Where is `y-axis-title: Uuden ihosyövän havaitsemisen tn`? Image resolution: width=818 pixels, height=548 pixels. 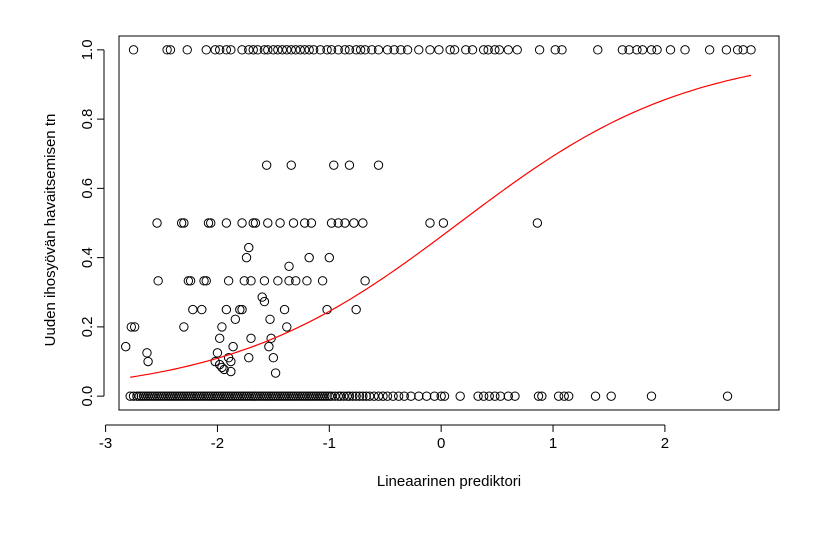 y-axis-title: Uuden ihosyövän havaitsemisen tn is located at coordinates (50, 230).